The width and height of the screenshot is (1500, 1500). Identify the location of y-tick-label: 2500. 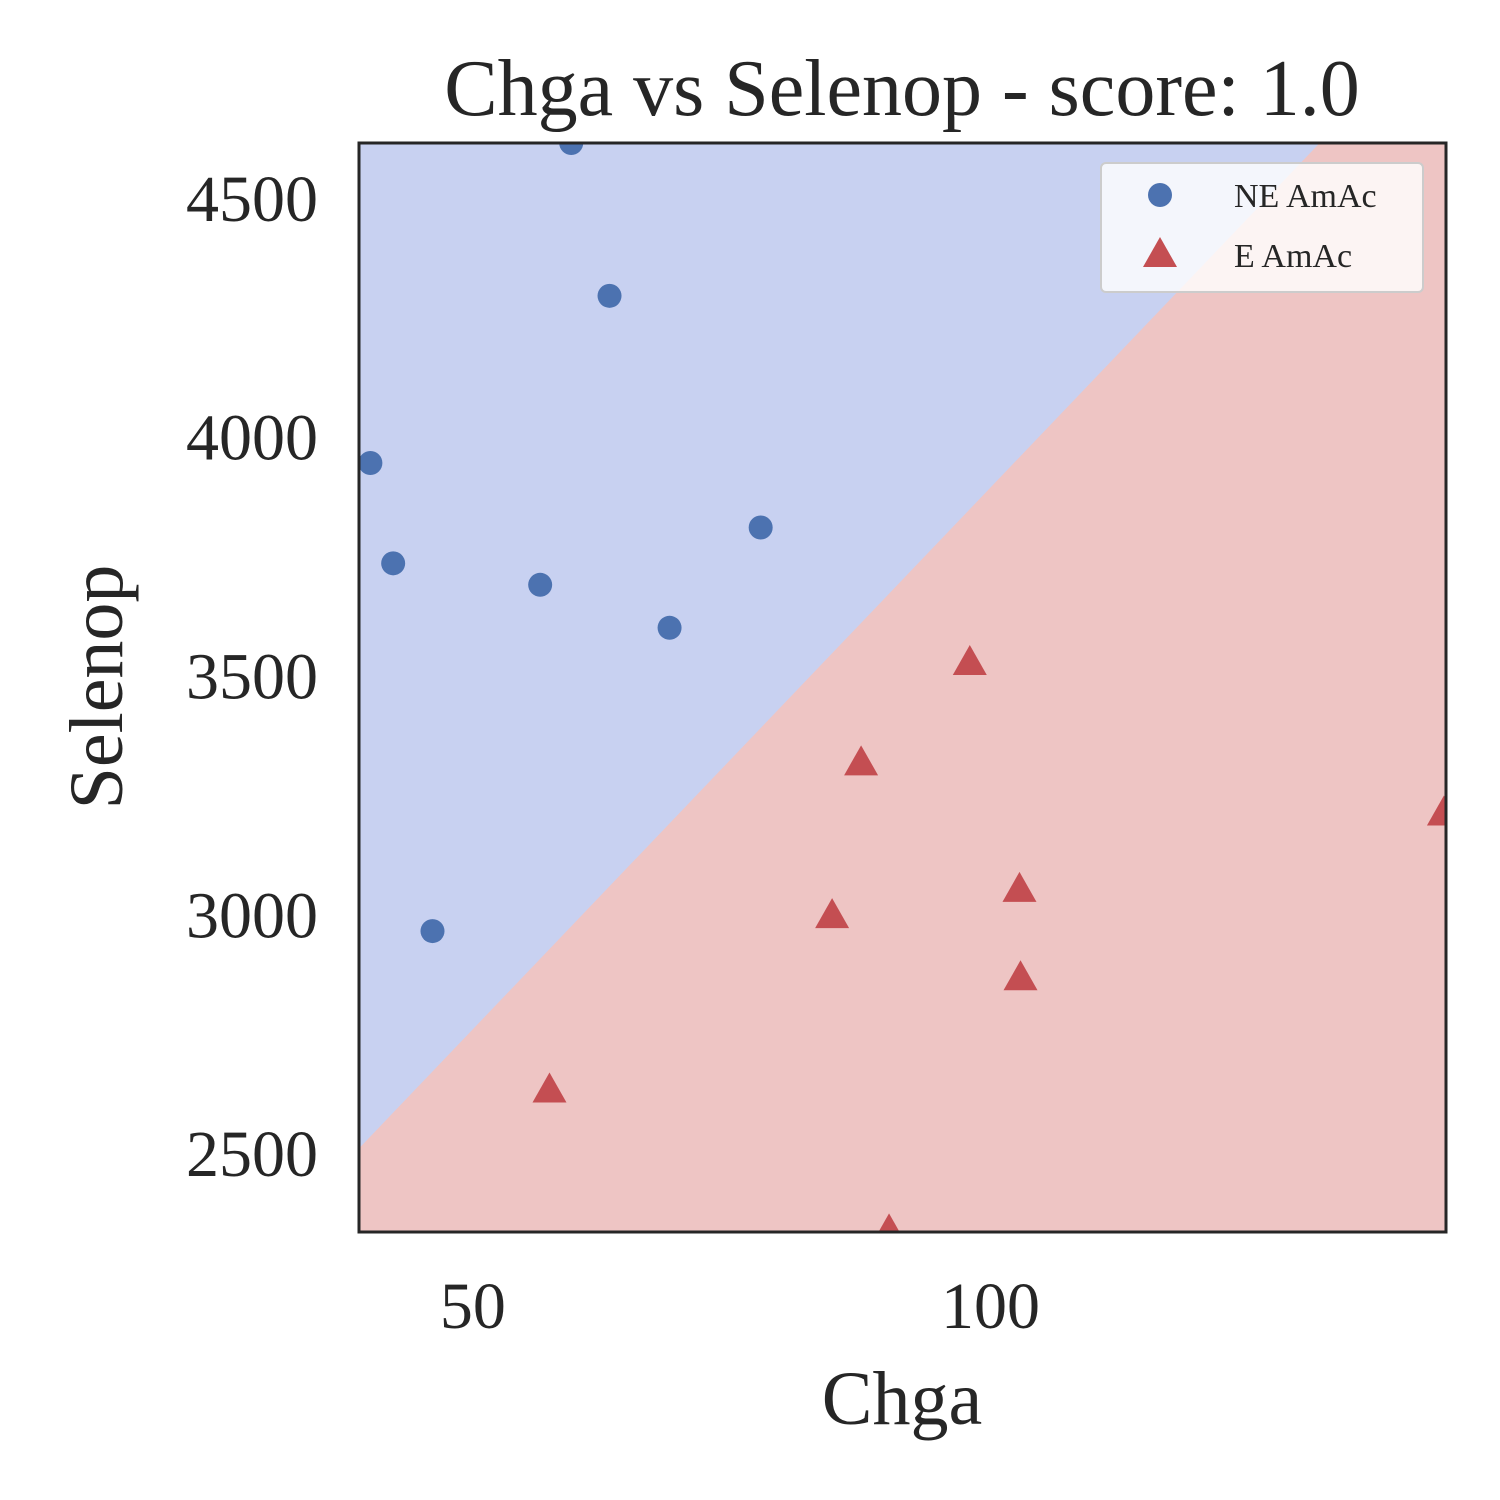
(252, 1154).